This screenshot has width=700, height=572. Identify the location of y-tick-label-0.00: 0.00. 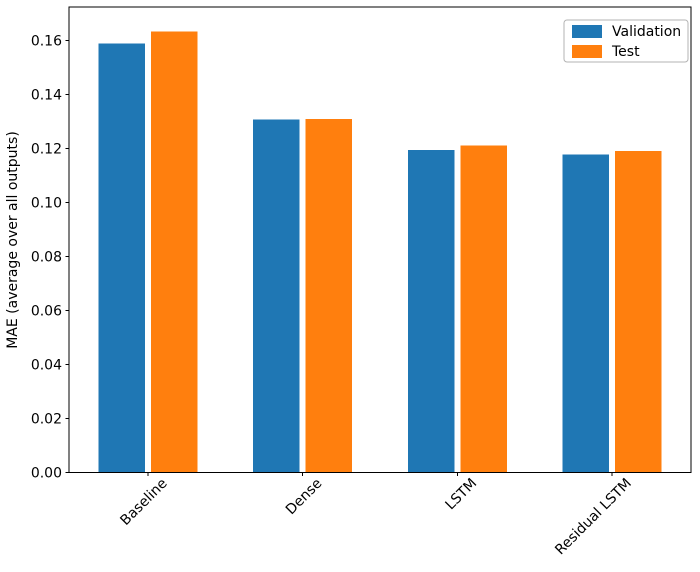
(46, 474).